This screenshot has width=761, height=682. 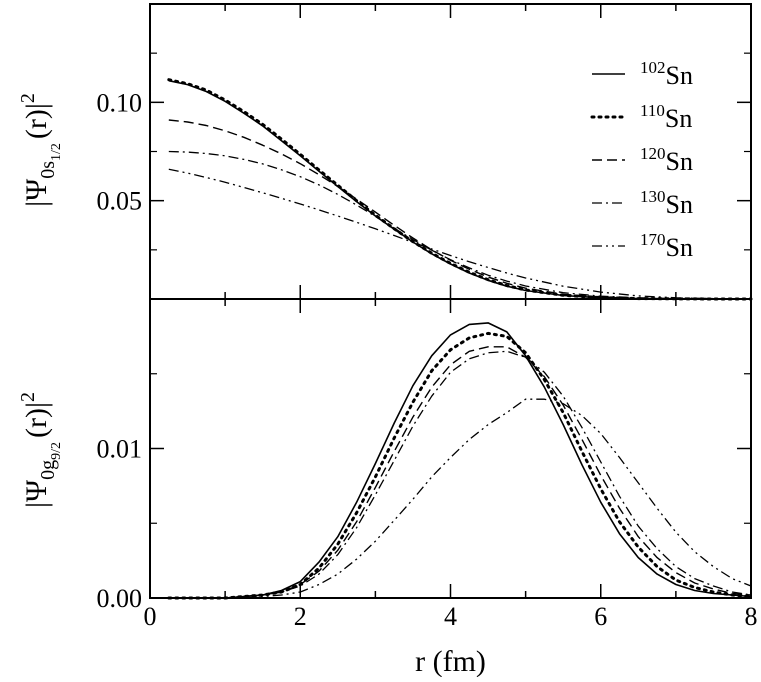 What do you see at coordinates (40, 150) in the screenshot?
I see `top-y-axis-title: |Ψ0s1/2(r)|2` at bounding box center [40, 150].